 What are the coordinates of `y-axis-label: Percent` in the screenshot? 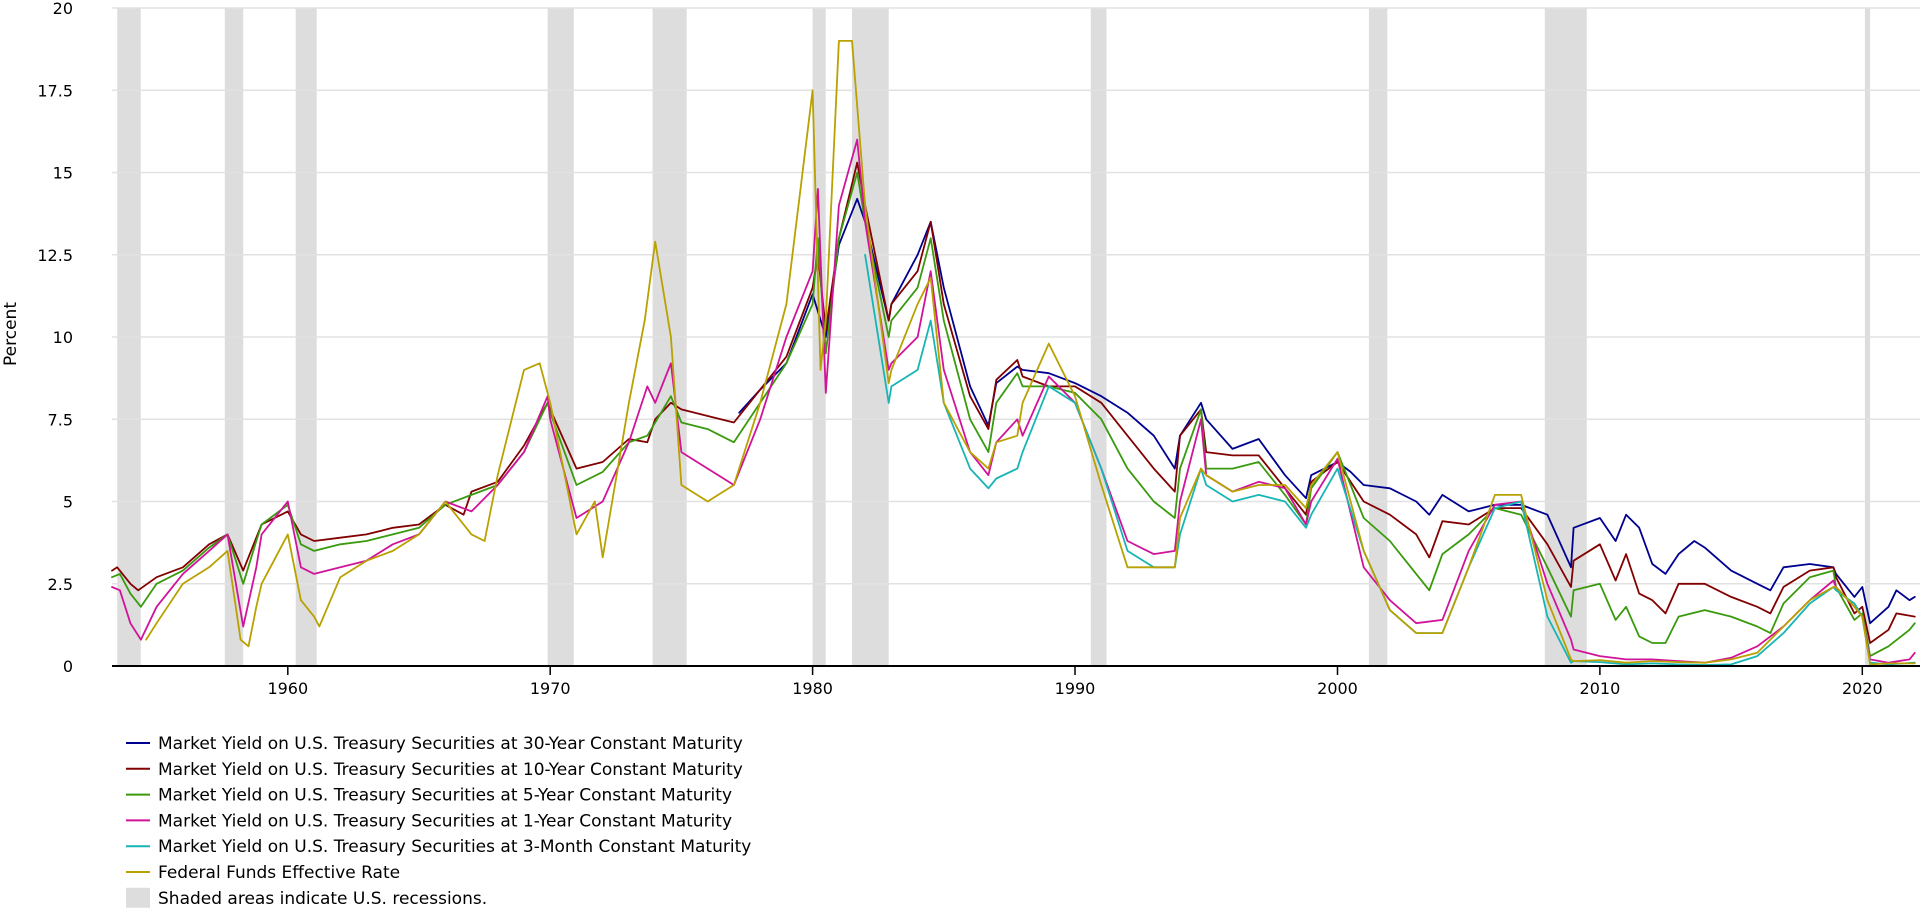 It's located at (11, 334).